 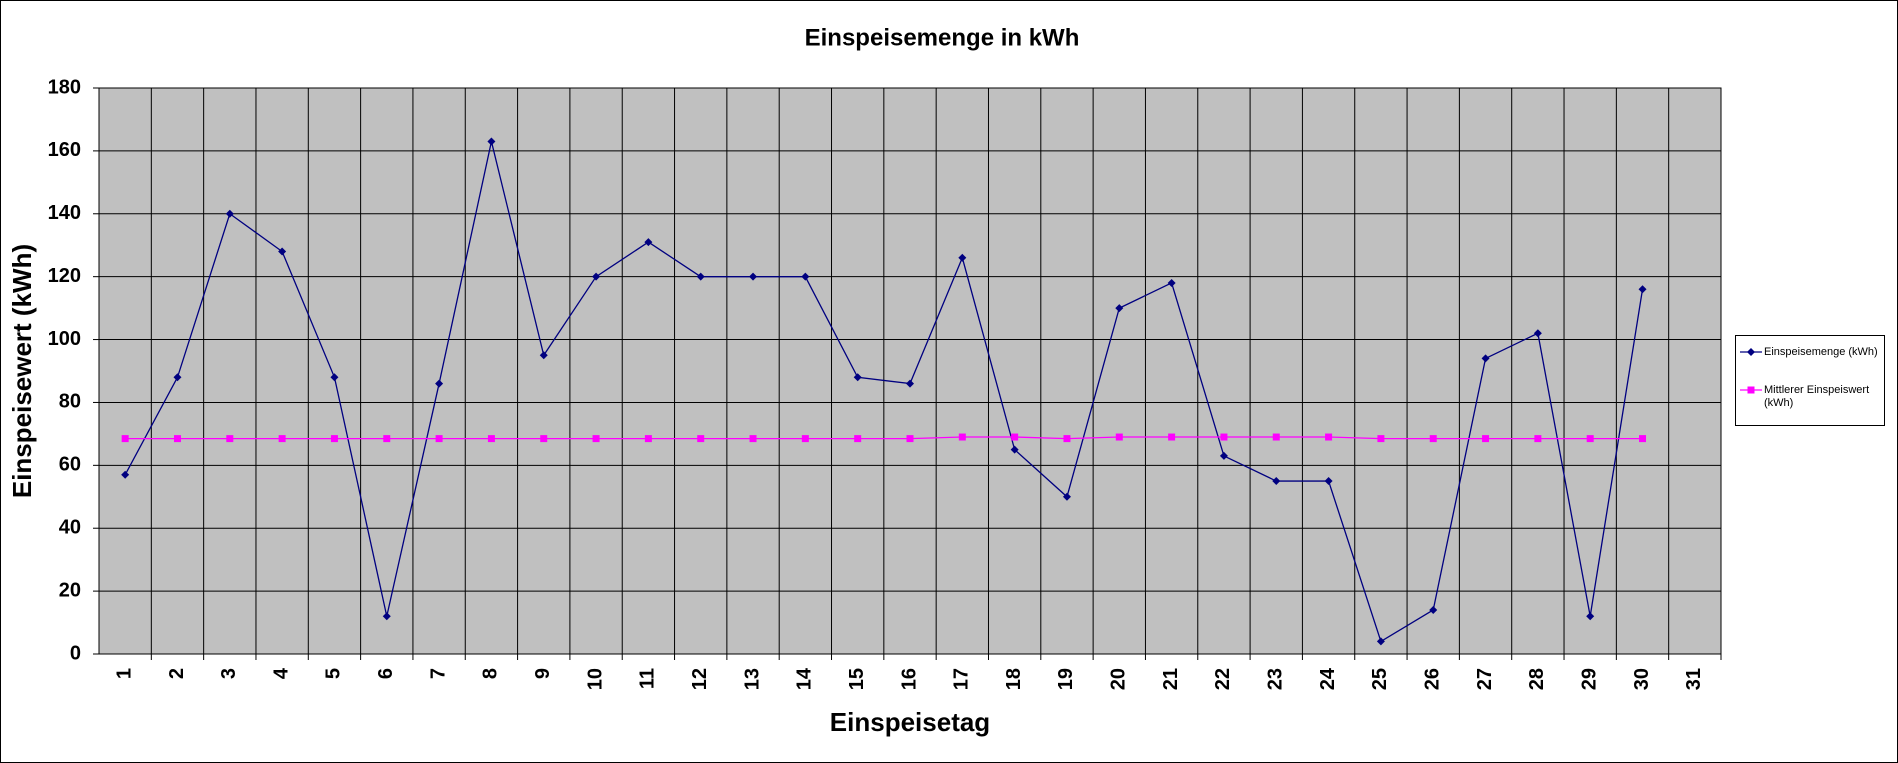 What do you see at coordinates (64, 339) in the screenshot?
I see `y-tick-label: 100` at bounding box center [64, 339].